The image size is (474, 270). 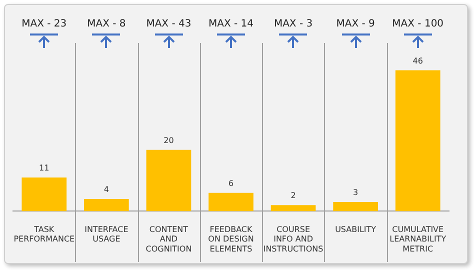 I want to click on x-tick-label: CONTENT AND COGNITION, so click(x=169, y=239).